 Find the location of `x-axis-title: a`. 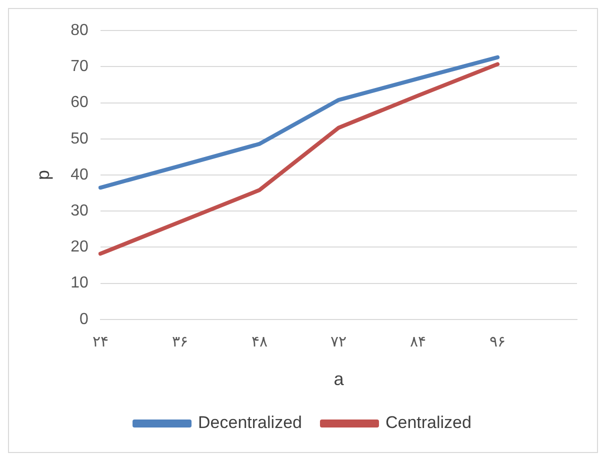

x-axis-title: a is located at coordinates (339, 379).